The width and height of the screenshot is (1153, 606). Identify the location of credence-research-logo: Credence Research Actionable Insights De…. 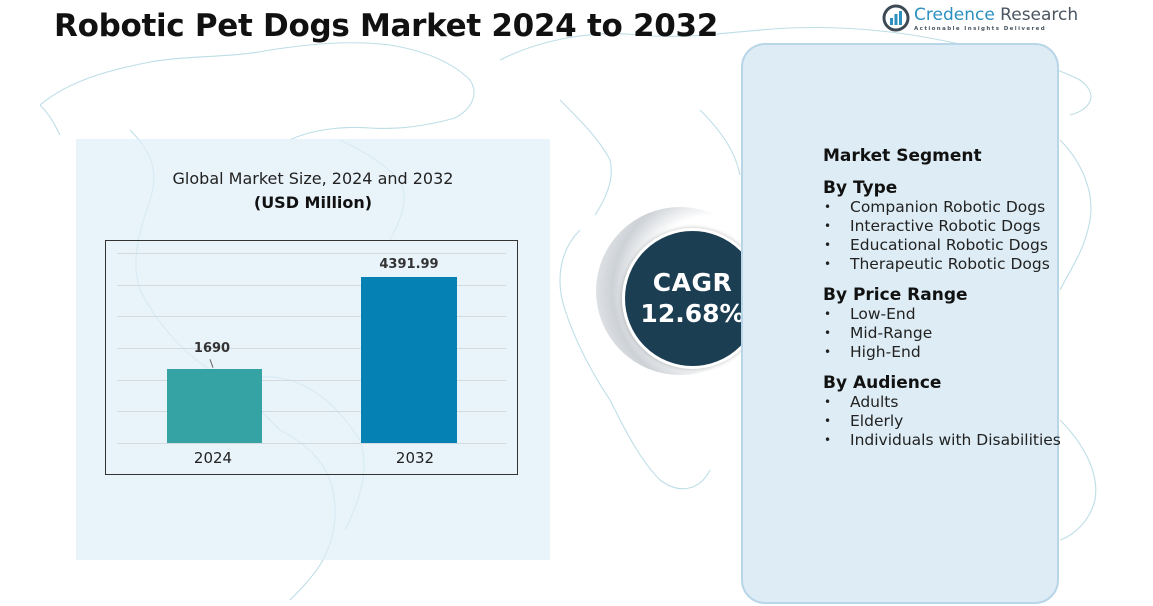
(980, 18).